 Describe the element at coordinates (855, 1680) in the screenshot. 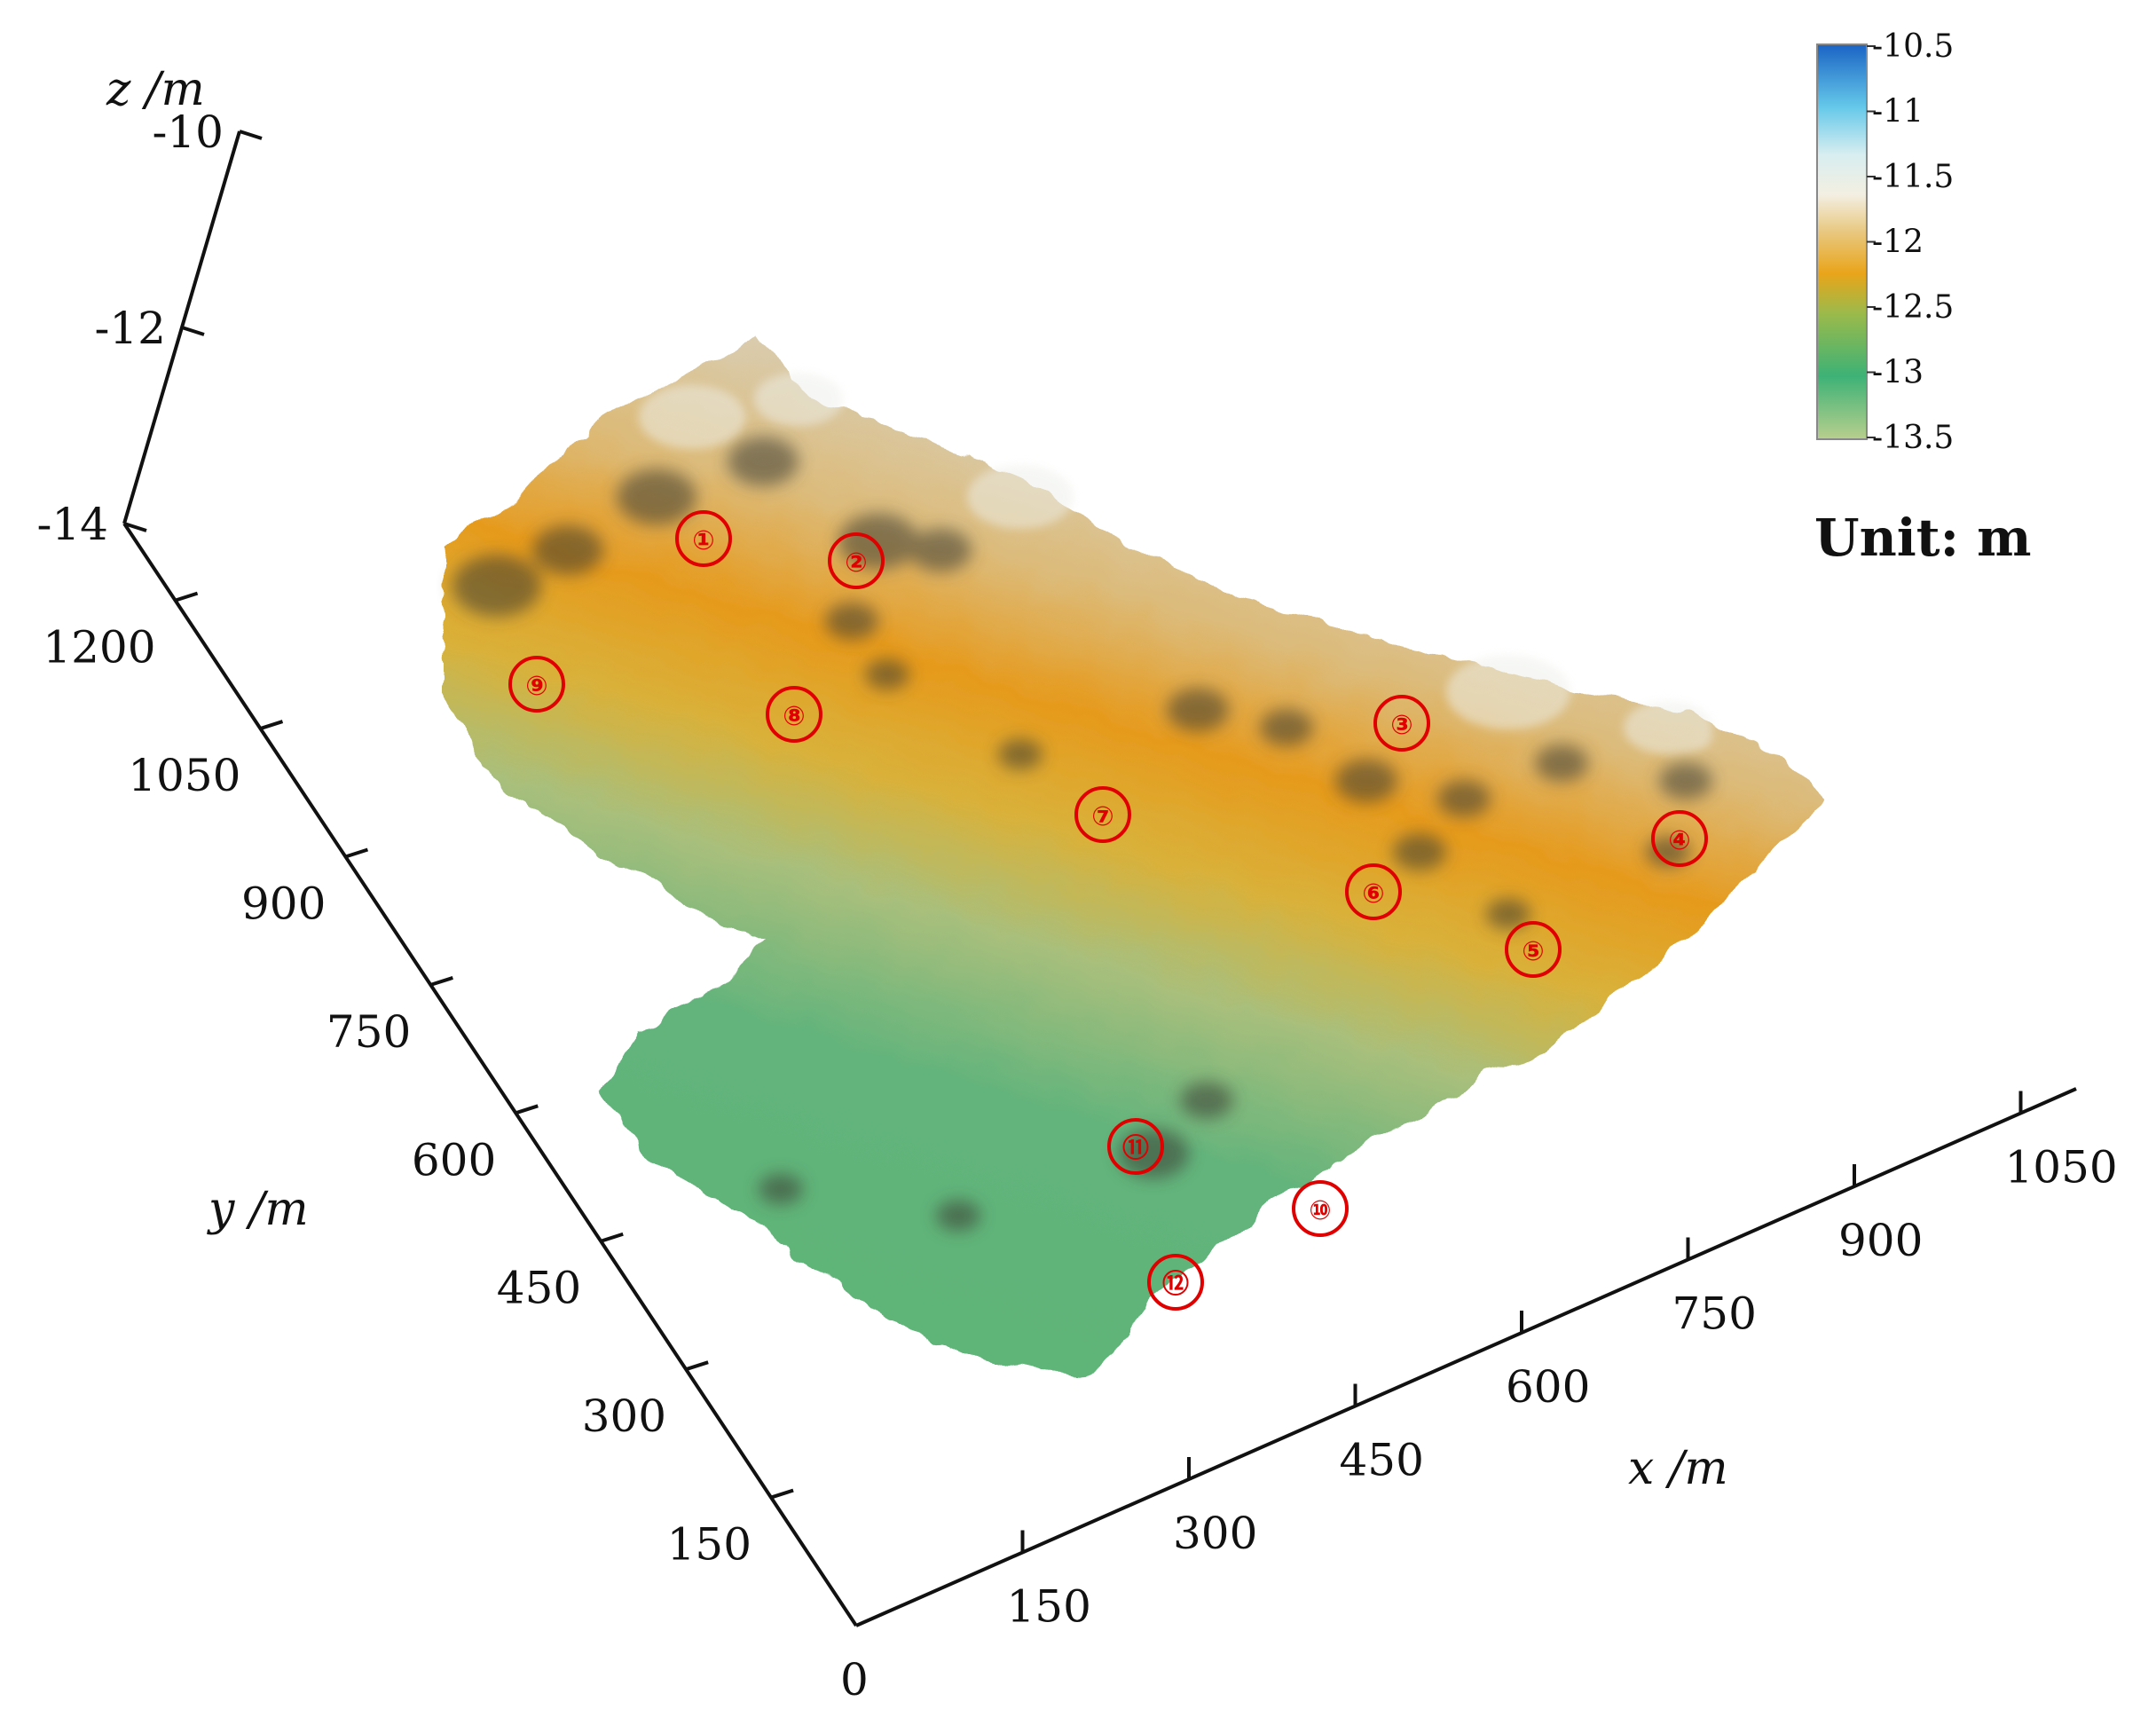

I see `x-tick-label: 0` at that location.